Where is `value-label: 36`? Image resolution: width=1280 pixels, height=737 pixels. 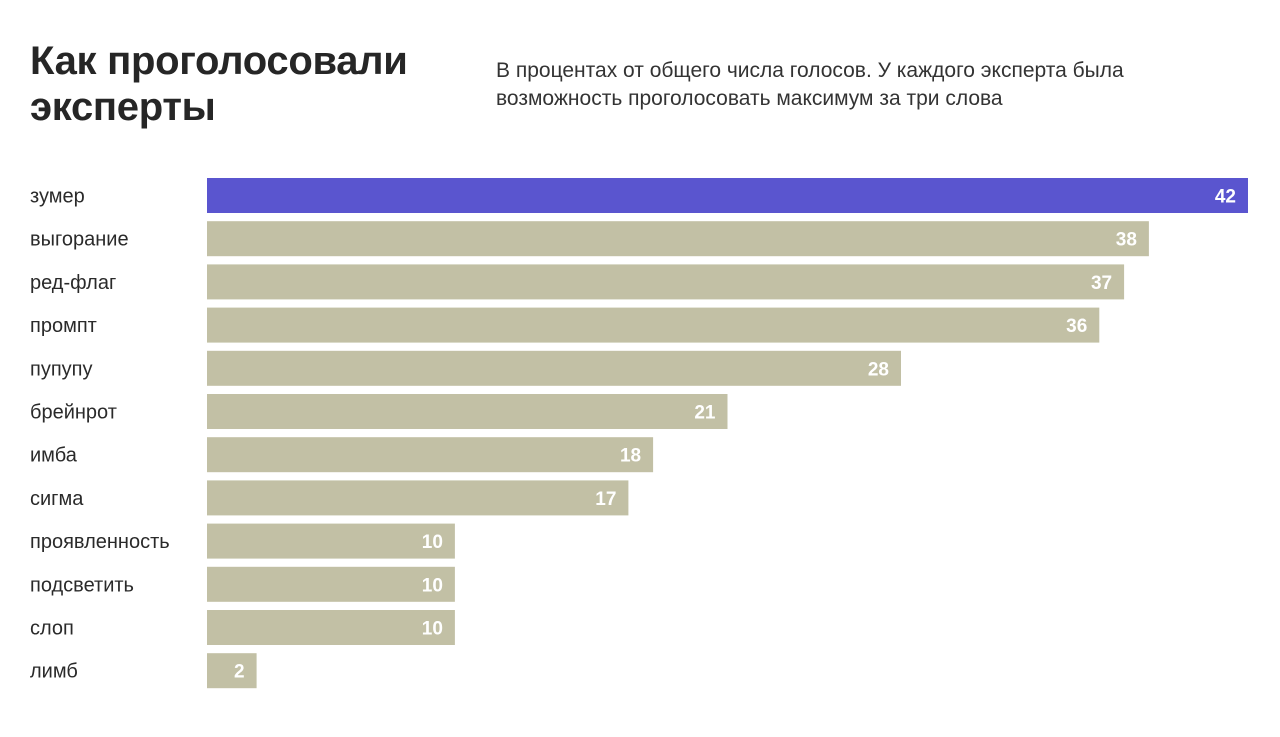
value-label: 36 is located at coordinates (1076, 326).